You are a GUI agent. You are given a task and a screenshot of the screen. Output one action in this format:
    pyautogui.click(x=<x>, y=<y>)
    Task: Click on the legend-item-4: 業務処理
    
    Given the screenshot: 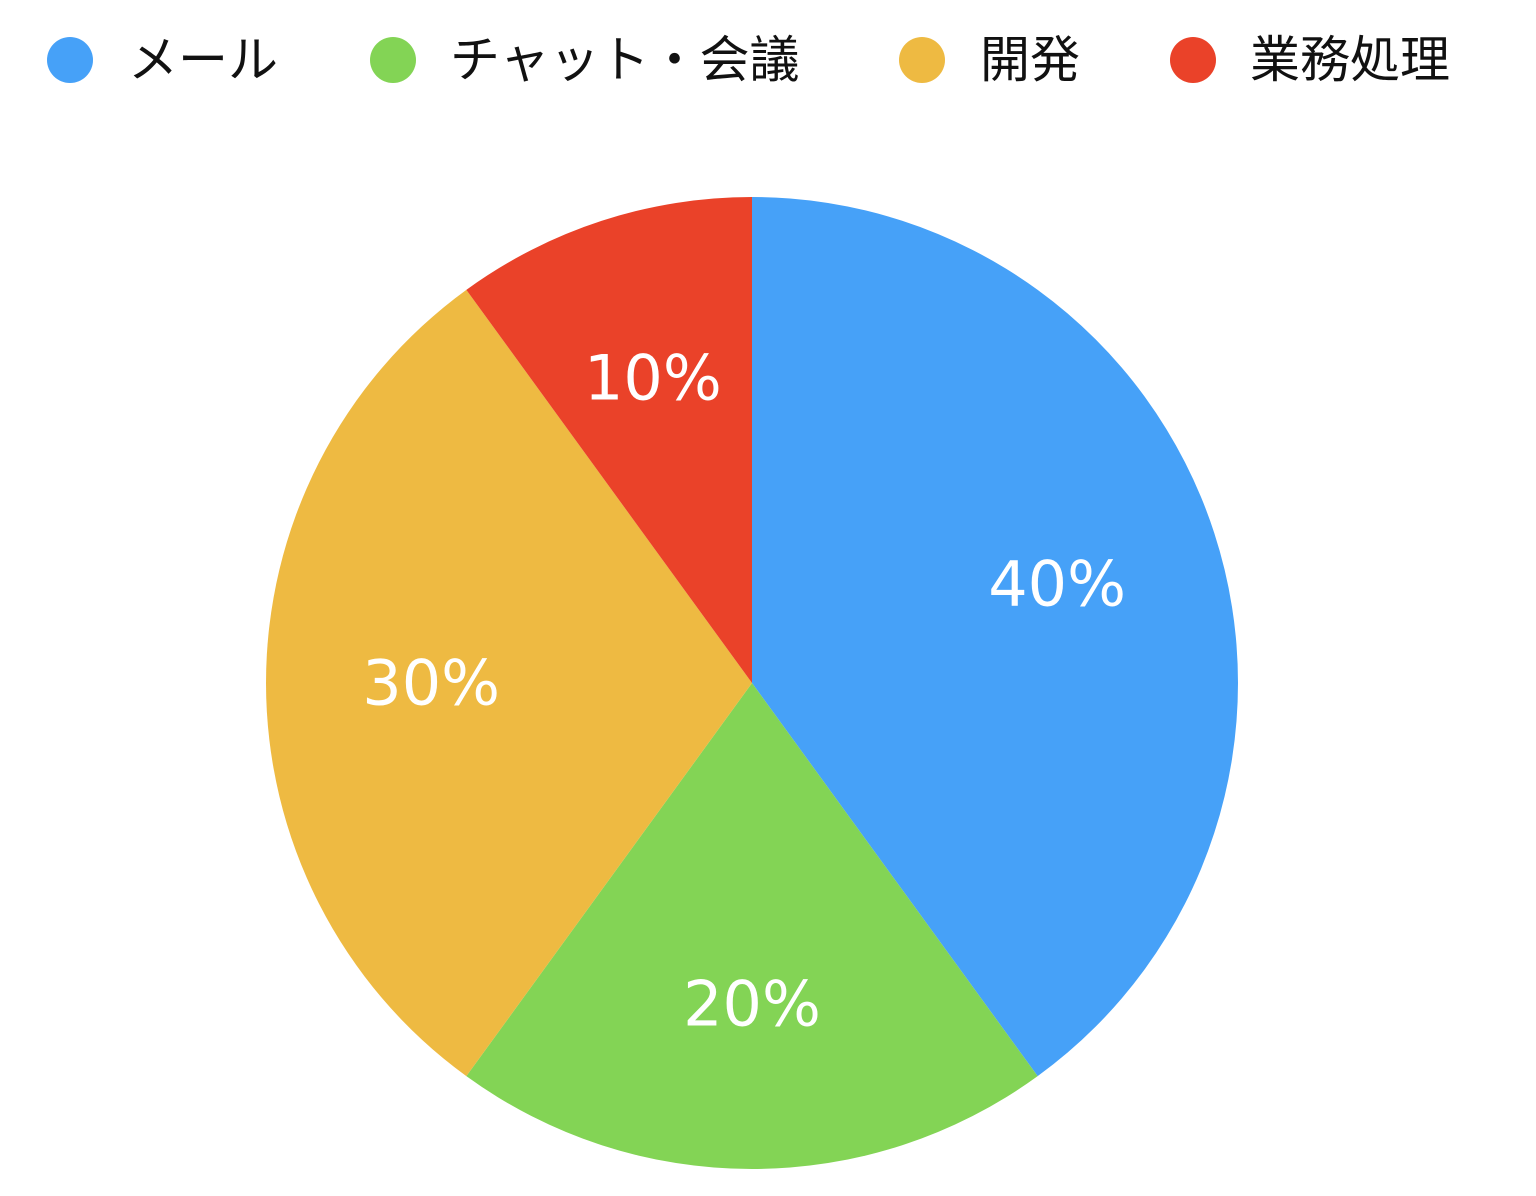 What is the action you would take?
    pyautogui.click(x=1310, y=60)
    